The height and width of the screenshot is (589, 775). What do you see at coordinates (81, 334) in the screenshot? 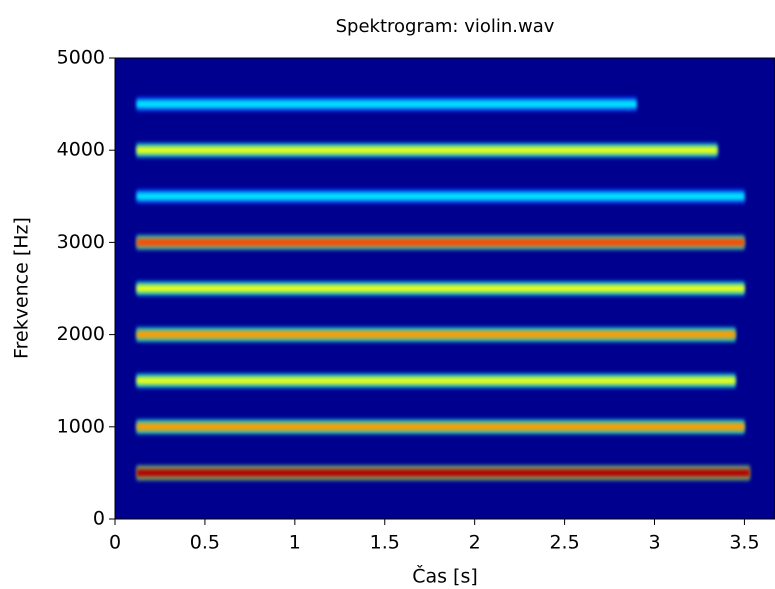
I see `y-tick-label: 2000` at bounding box center [81, 334].